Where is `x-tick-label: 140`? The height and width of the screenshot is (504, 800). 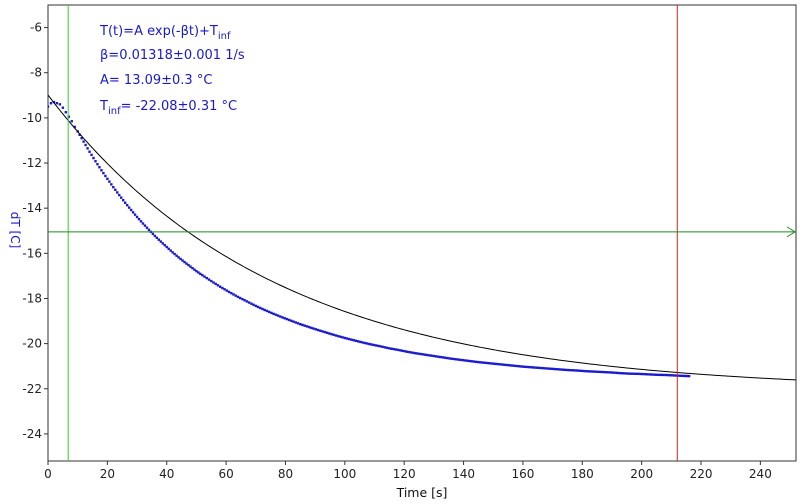
x-tick-label: 140 is located at coordinates (463, 474).